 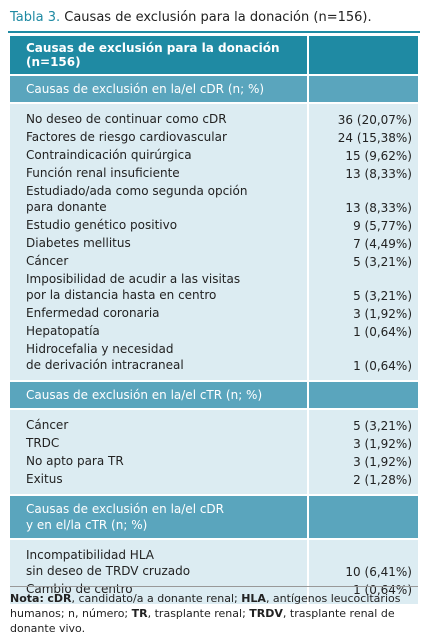 I want to click on table-row: Enfermedad coronaria 3 (1,92%), so click(x=214, y=313).